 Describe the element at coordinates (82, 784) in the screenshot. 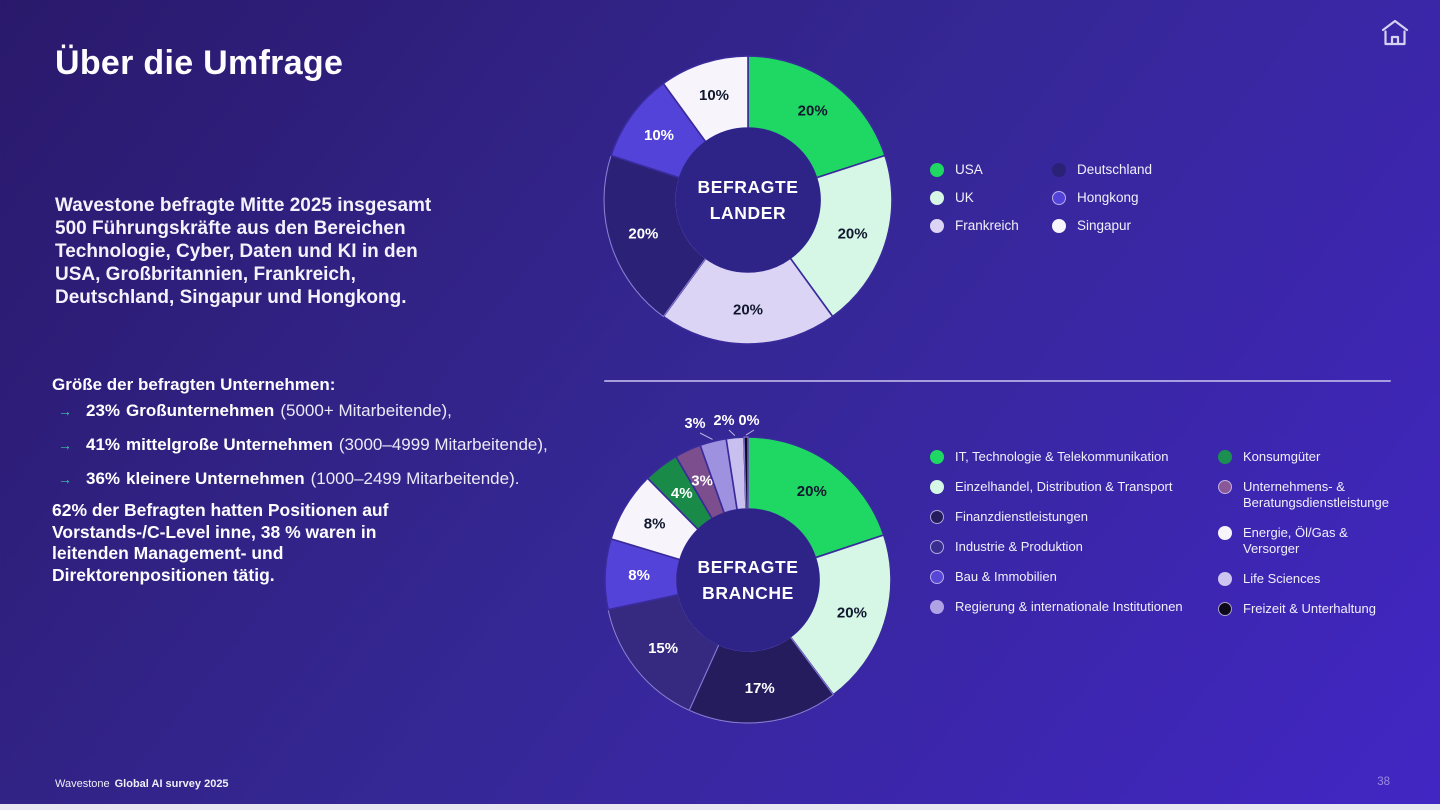

I see `footer-brand: Wavestone` at that location.